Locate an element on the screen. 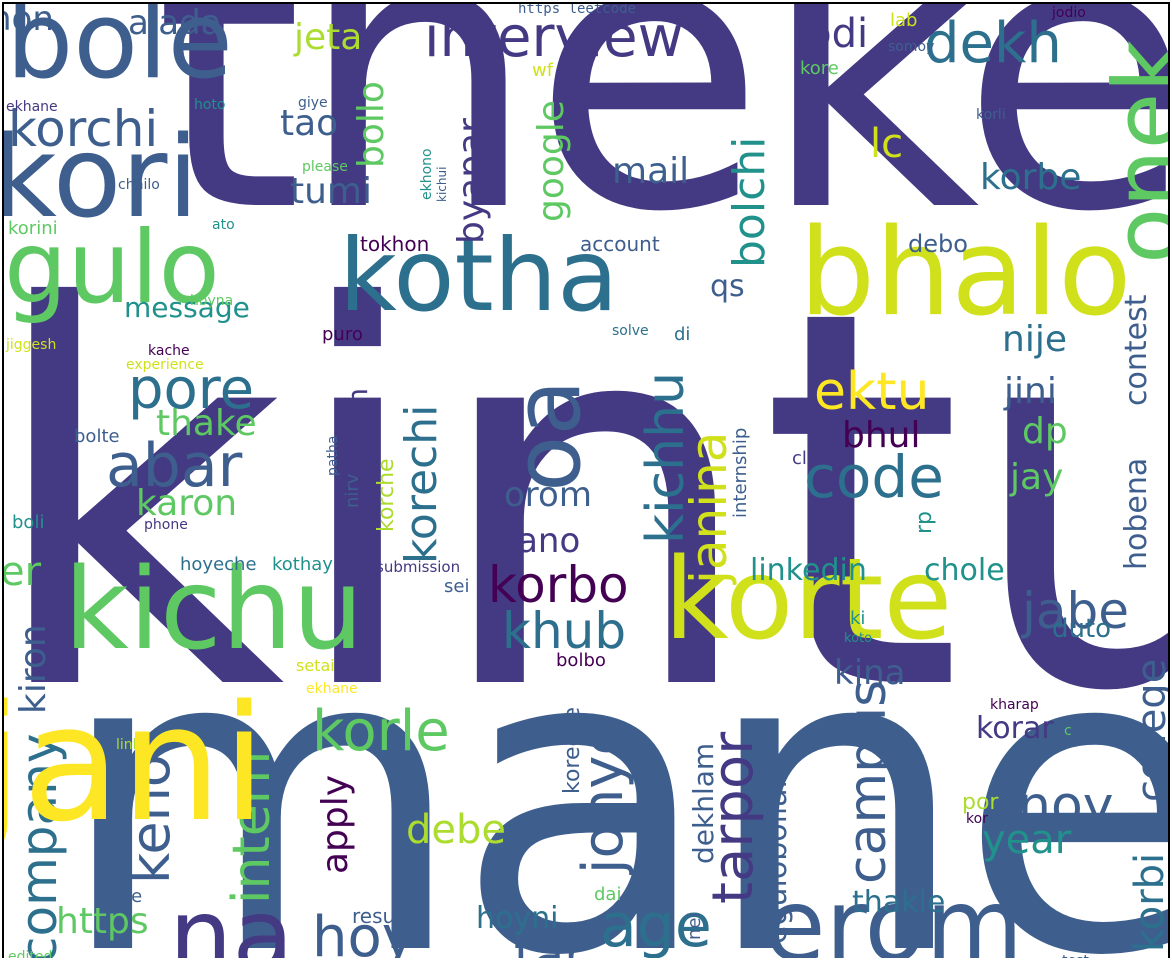 This screenshot has width=1172, height=962. word-tao: tao is located at coordinates (309, 123).